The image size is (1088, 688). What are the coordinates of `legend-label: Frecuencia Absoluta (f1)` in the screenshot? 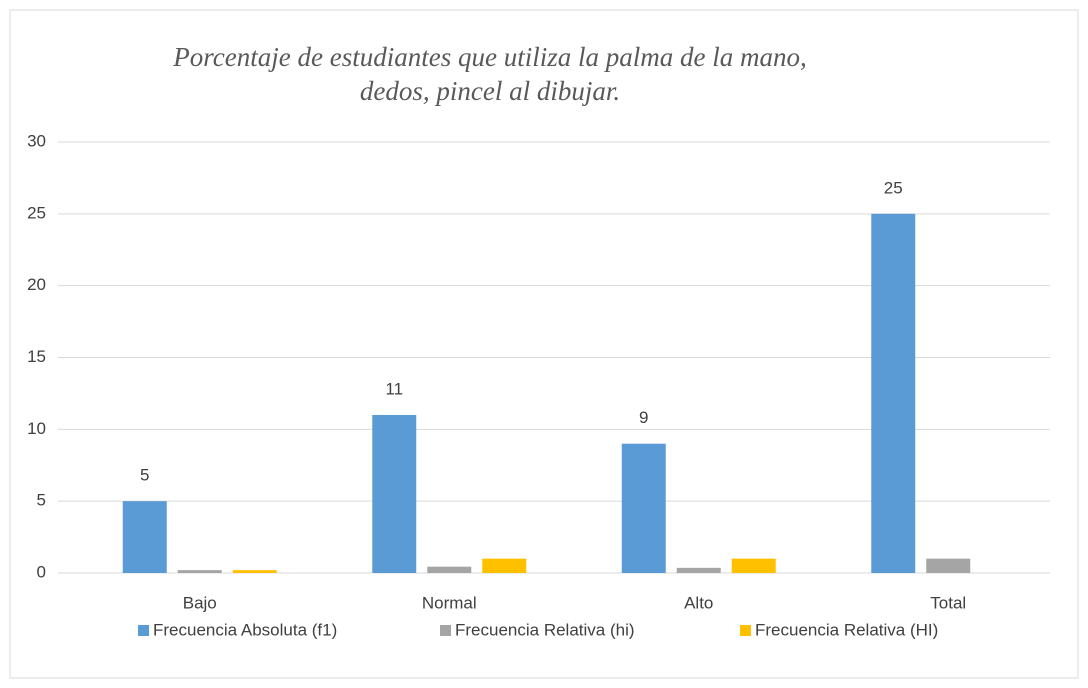 It's located at (245, 629).